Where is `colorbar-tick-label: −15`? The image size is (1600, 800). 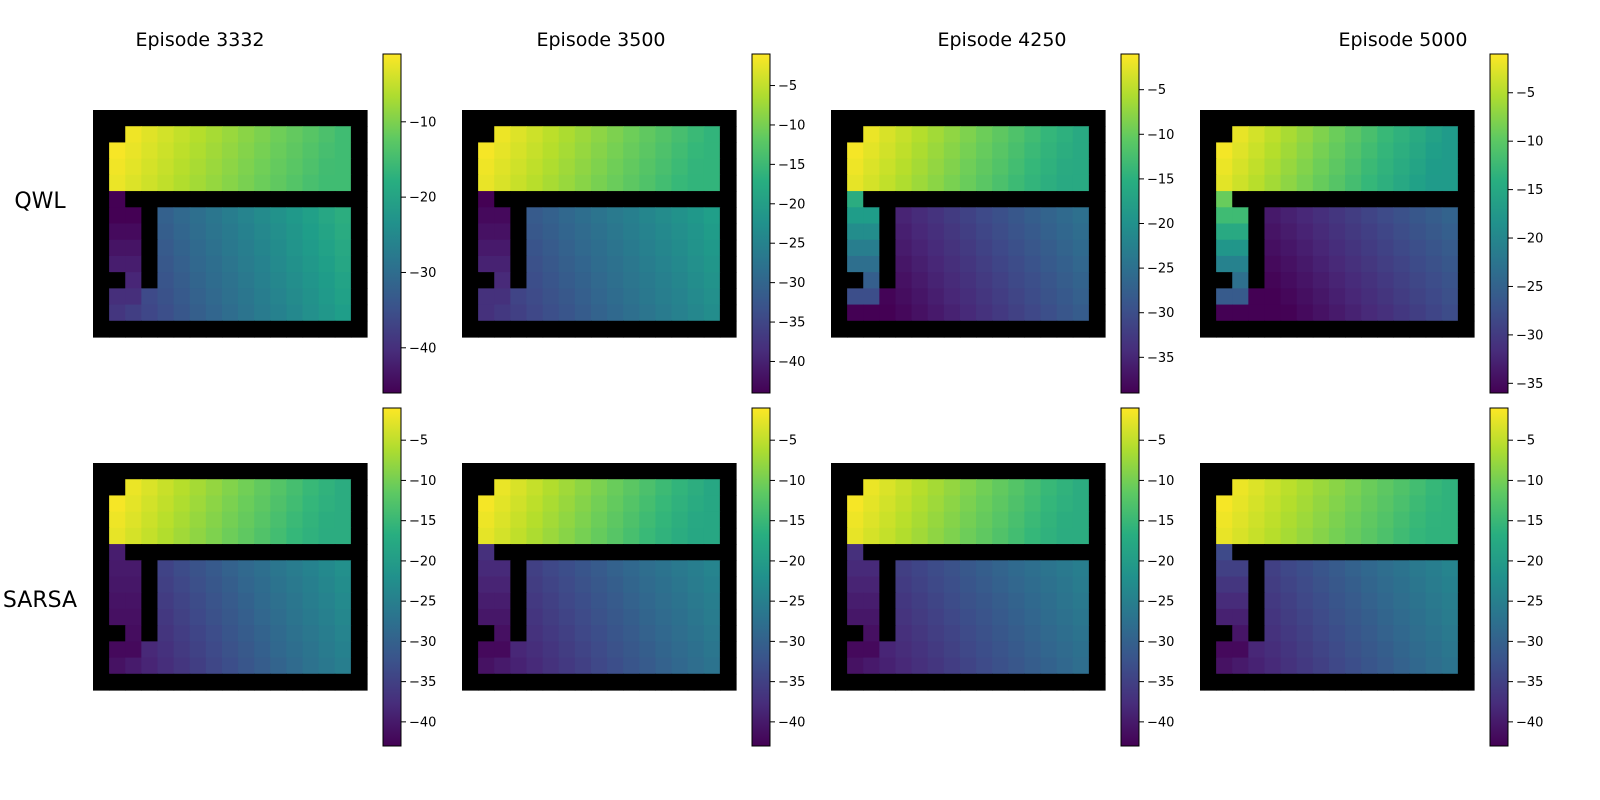 colorbar-tick-label: −15 is located at coordinates (1529, 521).